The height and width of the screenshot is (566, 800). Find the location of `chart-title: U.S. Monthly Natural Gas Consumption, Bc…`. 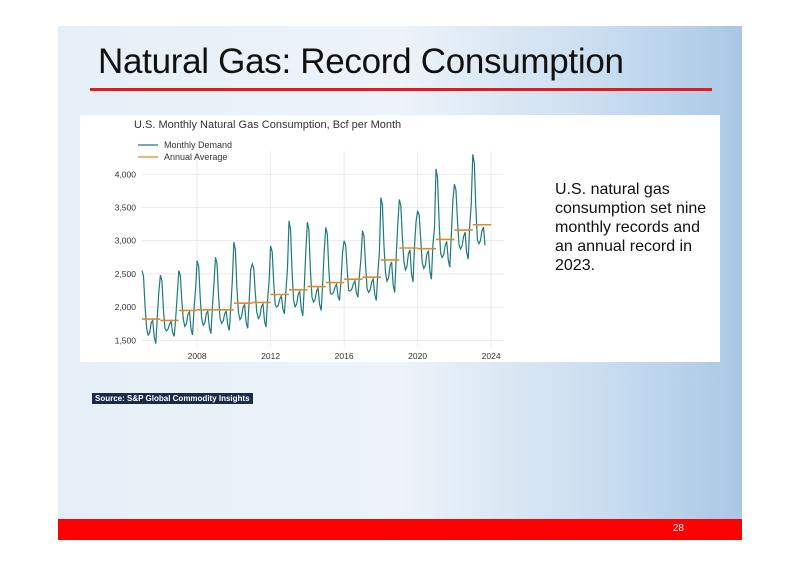

chart-title: U.S. Monthly Natural Gas Consumption, Bc… is located at coordinates (267, 125).